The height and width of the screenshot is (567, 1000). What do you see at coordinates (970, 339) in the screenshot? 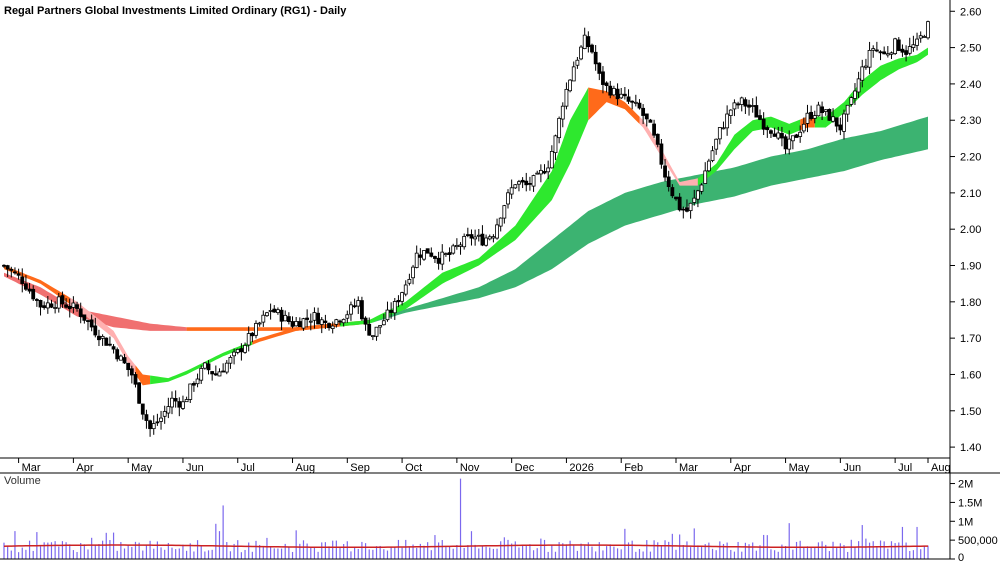
I see `y-tick-label: 1.70` at bounding box center [970, 339].